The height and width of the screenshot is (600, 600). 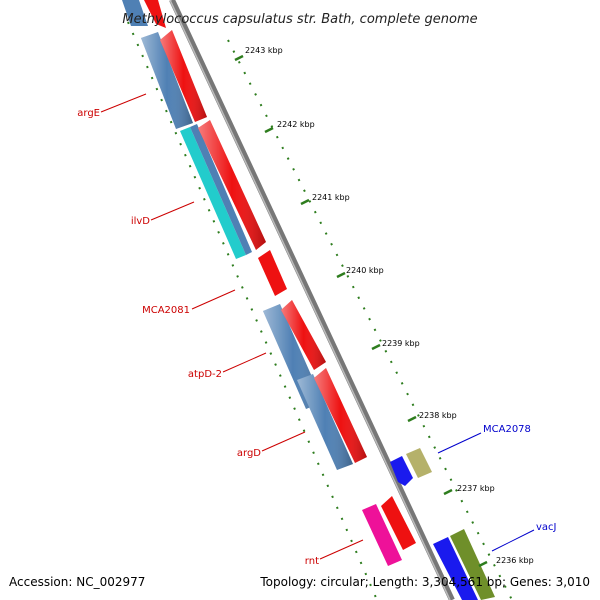 I want to click on gene-label-ilvD: ilvD, so click(x=140, y=221).